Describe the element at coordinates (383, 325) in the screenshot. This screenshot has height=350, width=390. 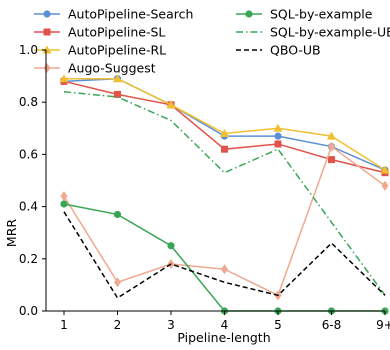
I see `x-tick-label: 9+` at that location.